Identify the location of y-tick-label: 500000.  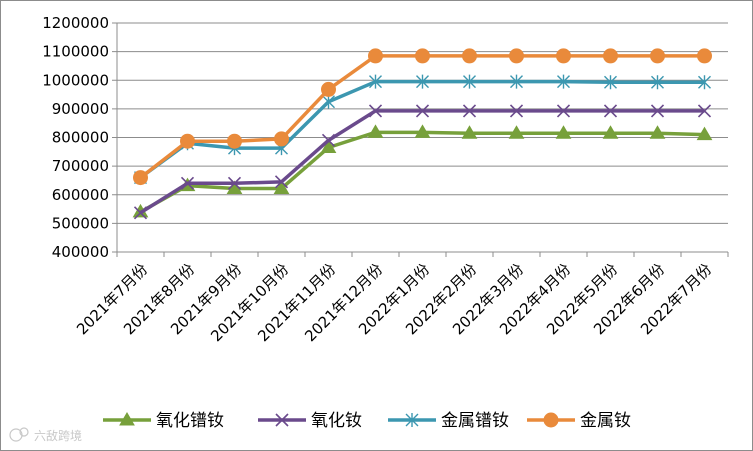
(80, 223).